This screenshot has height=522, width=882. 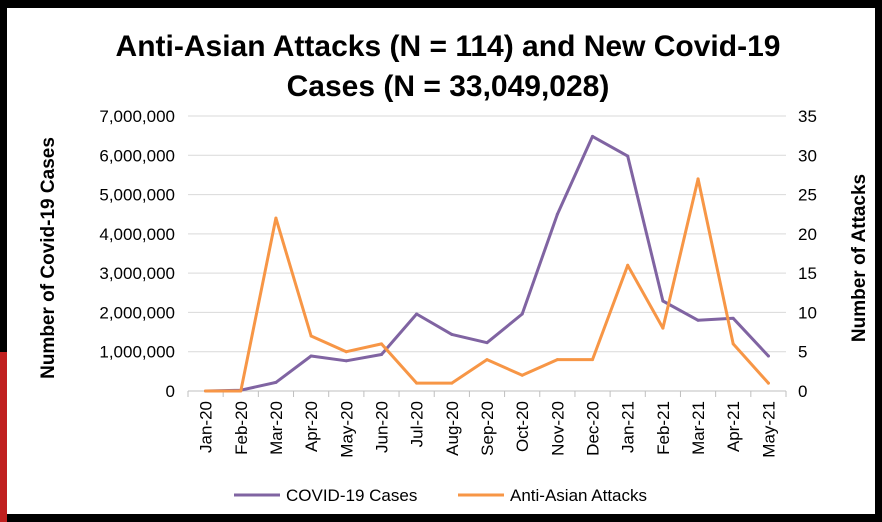 What do you see at coordinates (3, 437) in the screenshot?
I see `red-edge-strip` at bounding box center [3, 437].